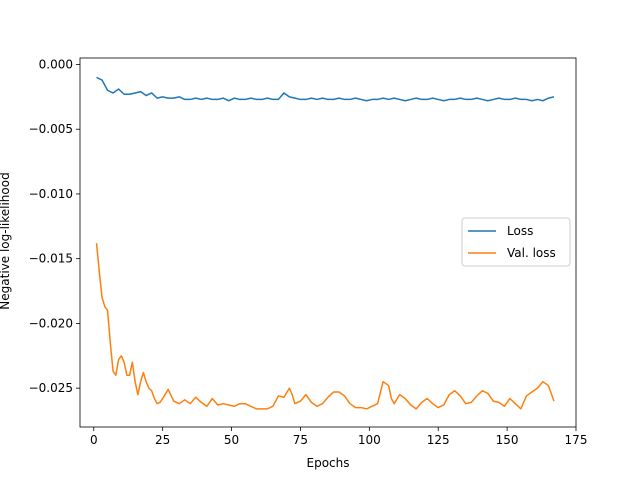 Image resolution: width=640 pixels, height=480 pixels. I want to click on y-tick-label: −0.020, so click(51, 323).